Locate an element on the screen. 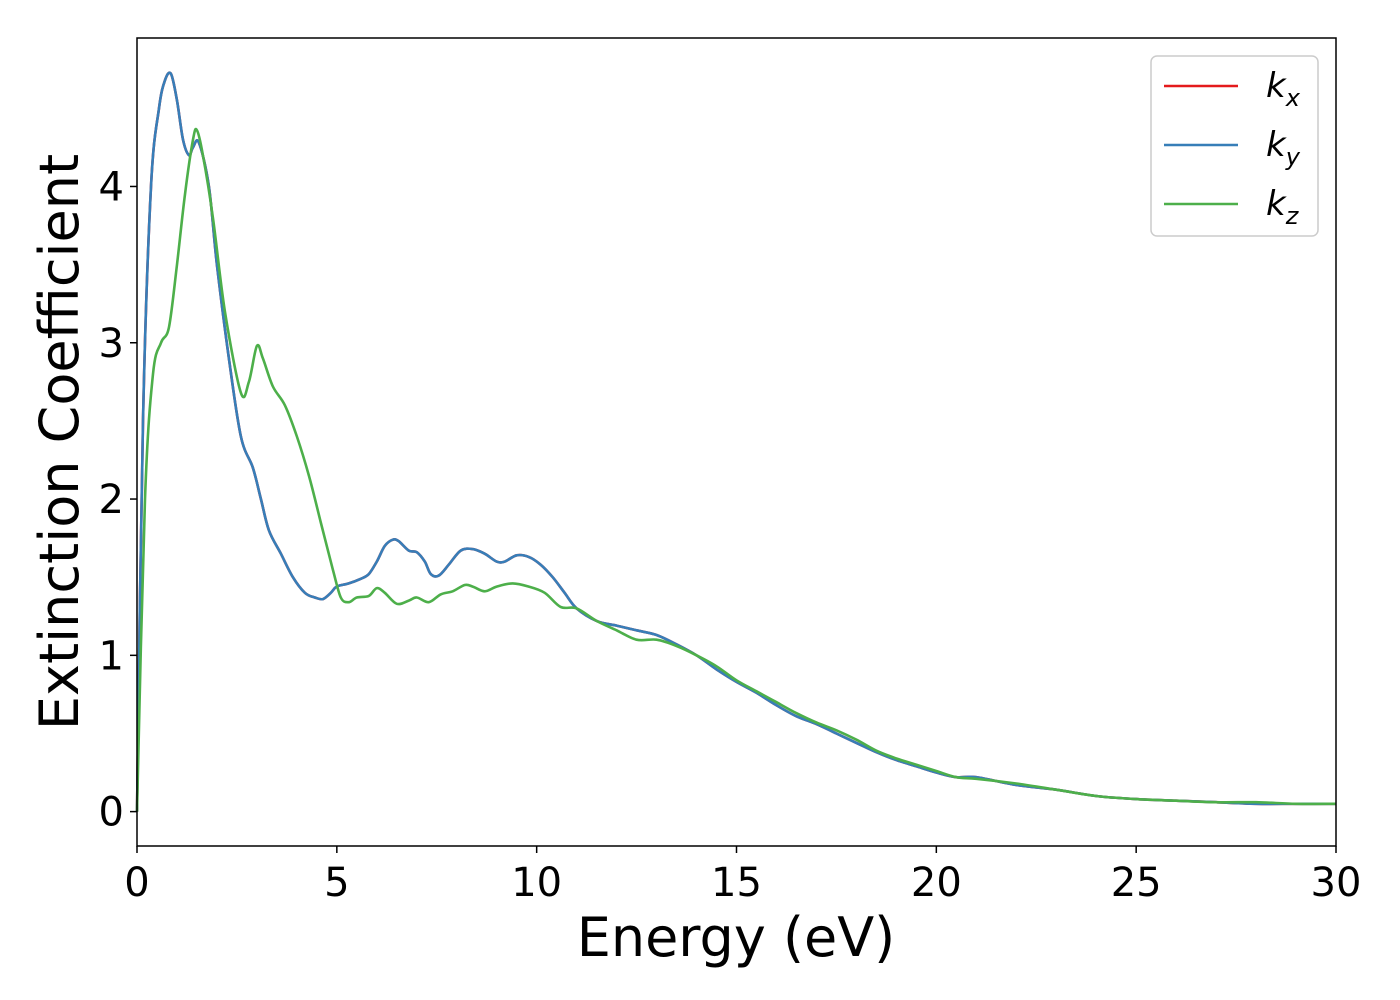 The image size is (1400, 1000). x-tick-label: 25 is located at coordinates (1136, 883).